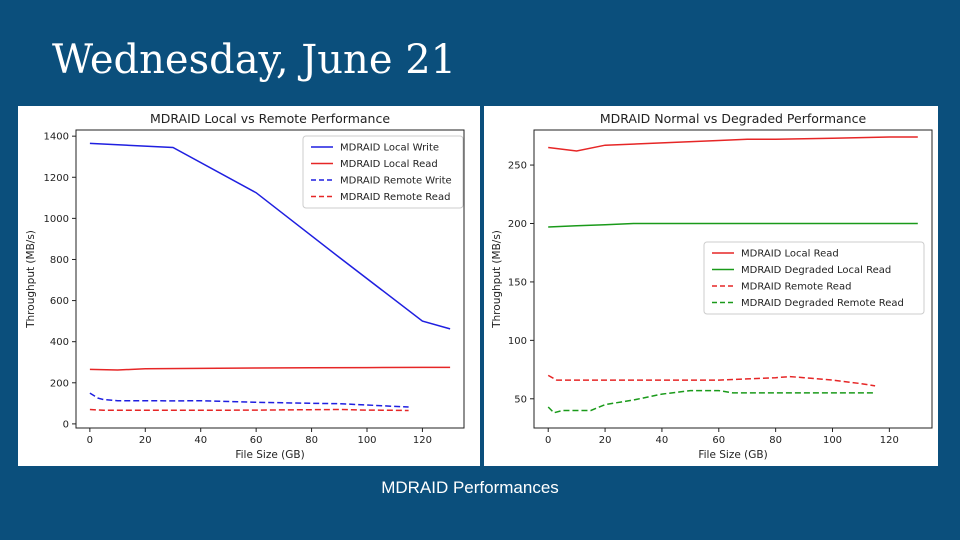  Describe the element at coordinates (270, 118) in the screenshot. I see `chart-title: MDRAID Local vs Remote Performance` at that location.